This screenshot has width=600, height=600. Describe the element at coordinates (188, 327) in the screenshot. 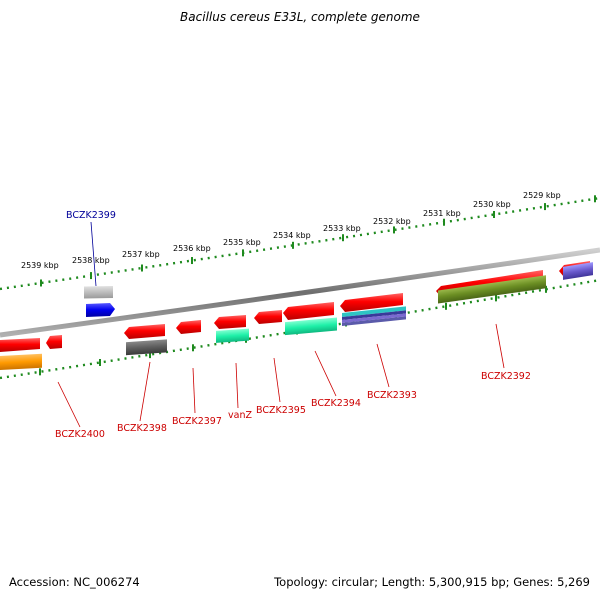

I see `gene-feature-bczk2397` at that location.